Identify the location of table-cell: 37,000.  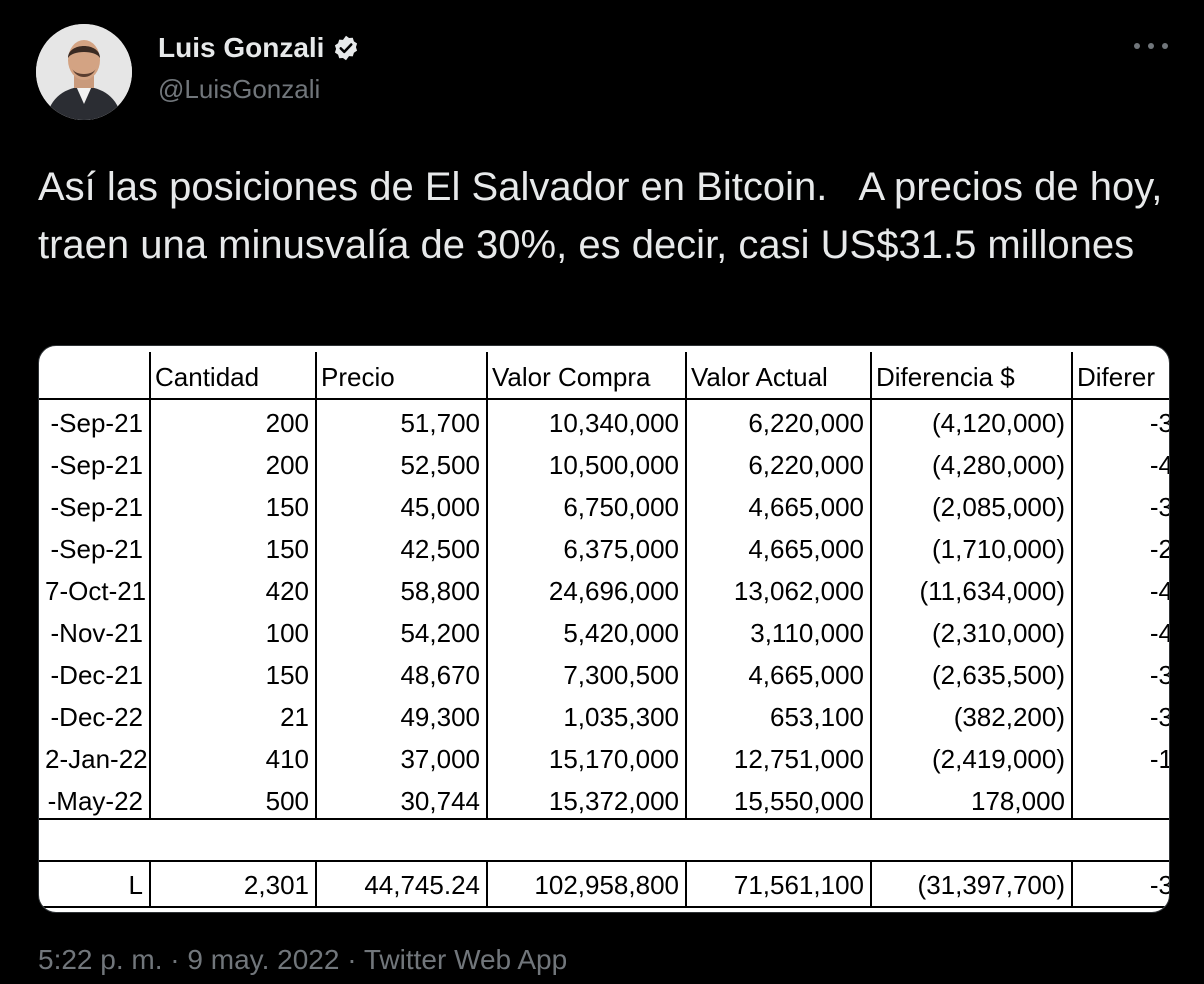
(440, 759).